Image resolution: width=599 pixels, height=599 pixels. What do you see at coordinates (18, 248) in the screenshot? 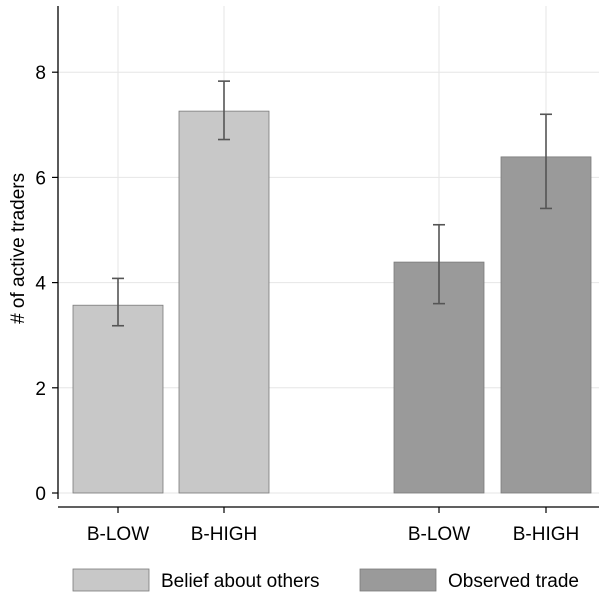
I see `y-axis-label: # of active traders` at bounding box center [18, 248].